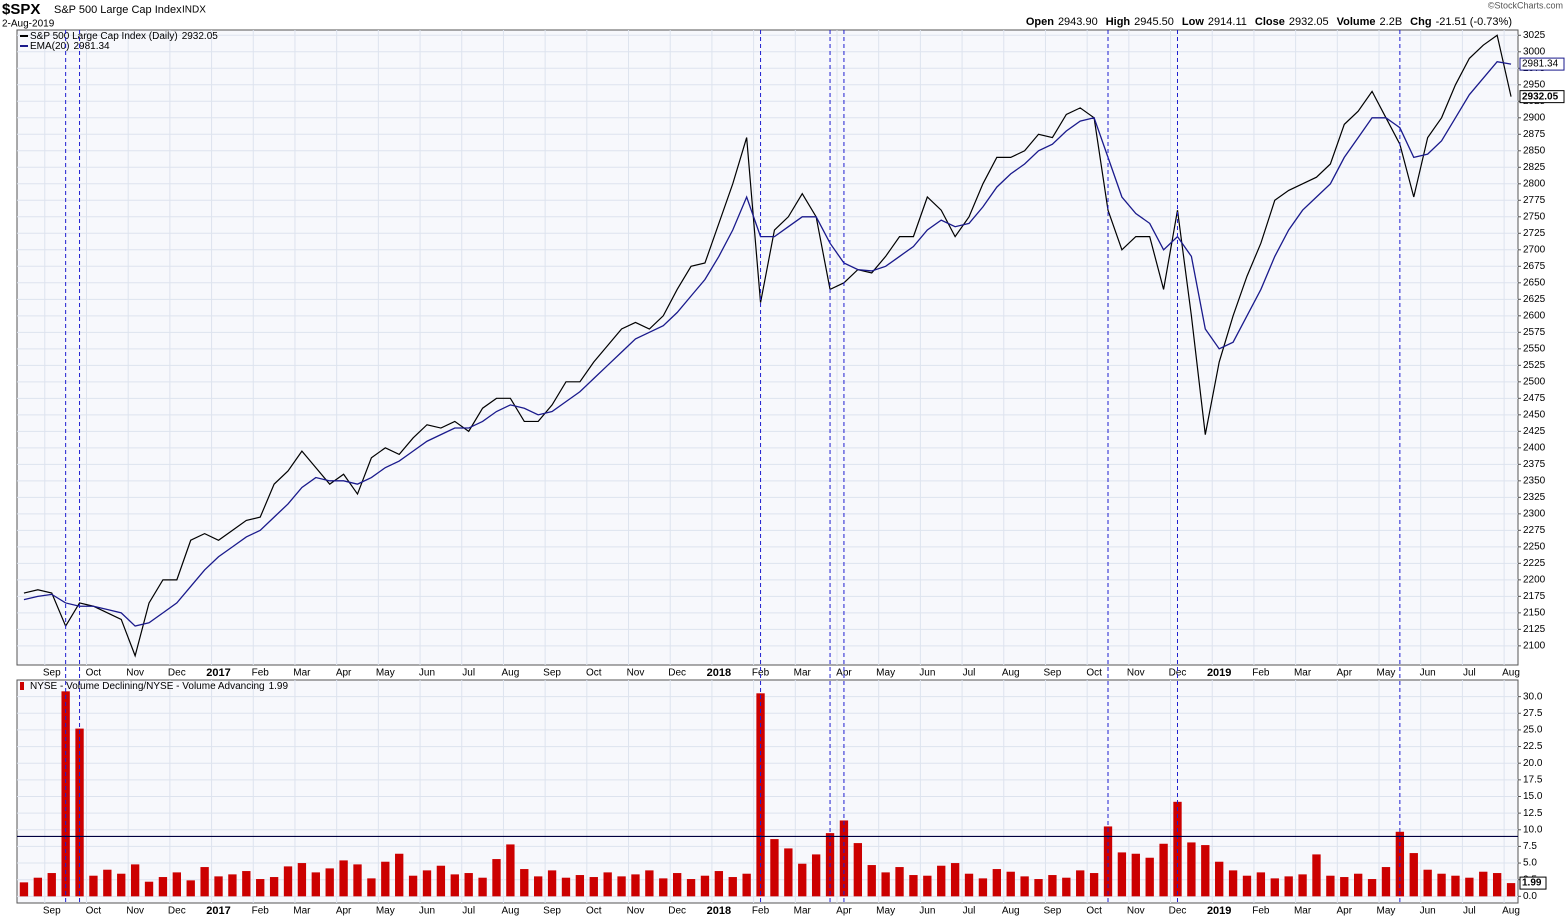 The width and height of the screenshot is (1565, 919). I want to click on y-tick-label: 2500, so click(1534, 381).